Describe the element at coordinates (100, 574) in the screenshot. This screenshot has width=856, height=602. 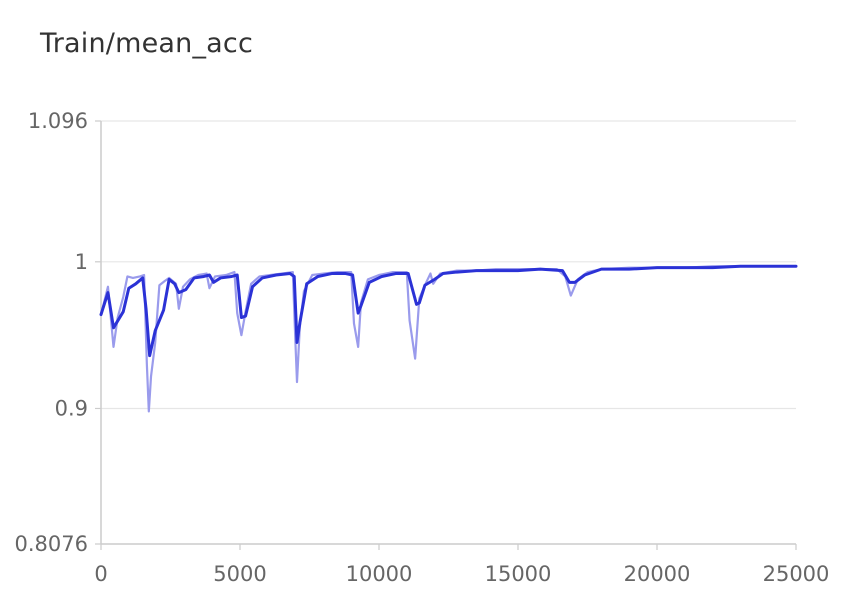
I see `x-tick-label-0: 0` at that location.